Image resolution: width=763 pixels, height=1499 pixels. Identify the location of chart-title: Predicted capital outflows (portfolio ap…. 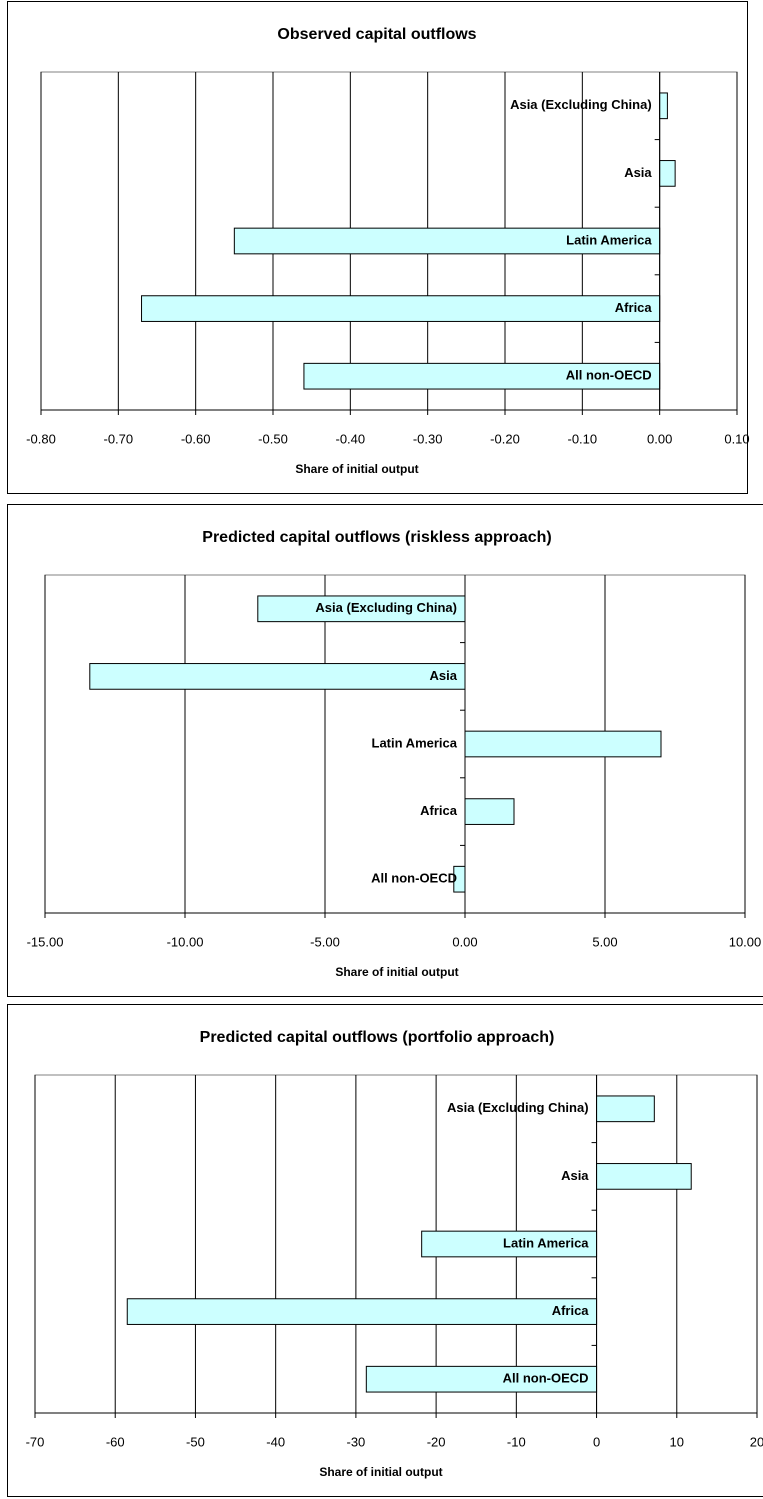
(377, 1037).